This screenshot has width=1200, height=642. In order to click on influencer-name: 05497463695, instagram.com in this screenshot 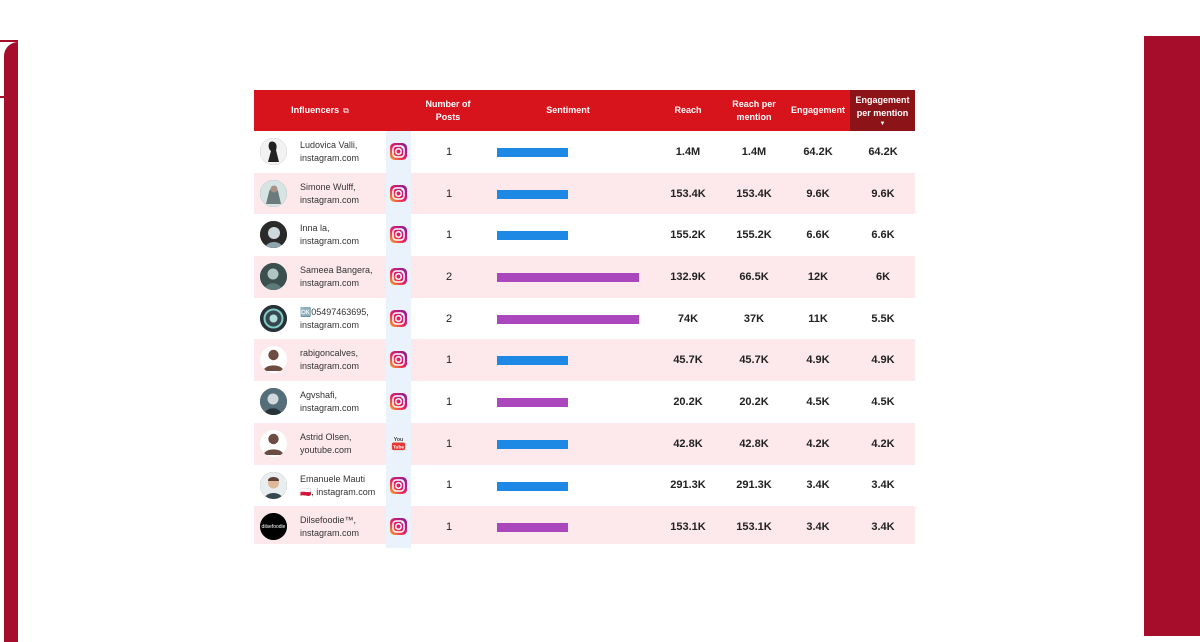, I will do `click(334, 318)`.